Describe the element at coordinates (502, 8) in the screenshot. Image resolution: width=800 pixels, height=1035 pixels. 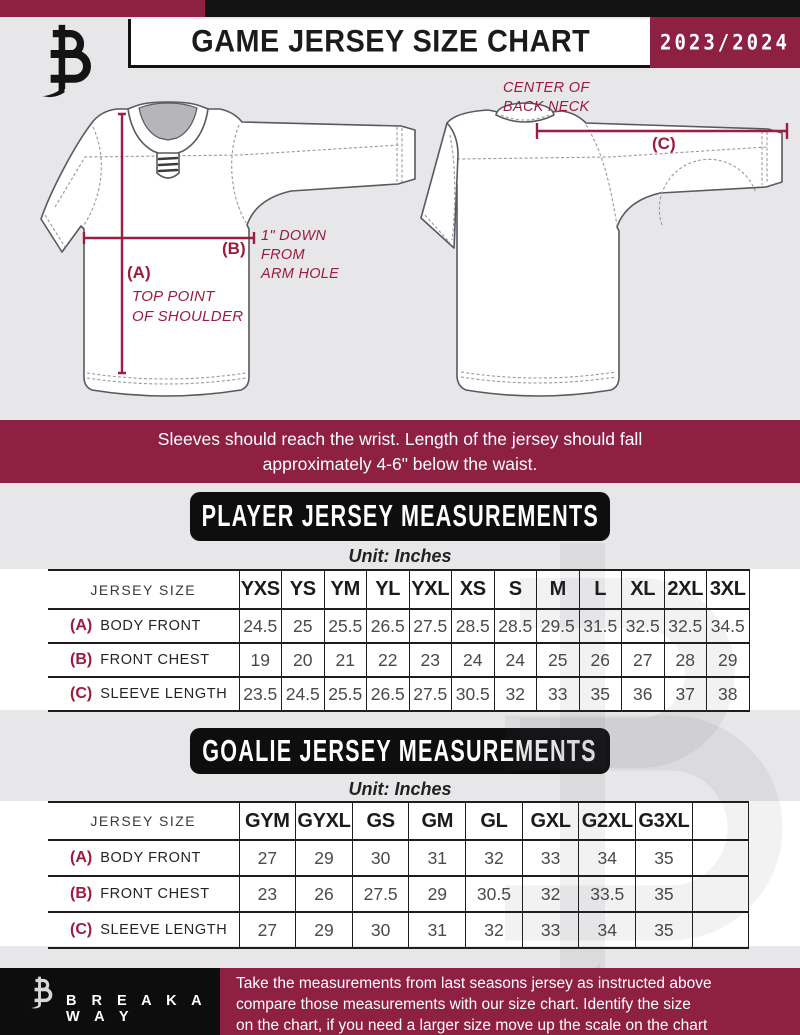
I see `top-strip-black` at that location.